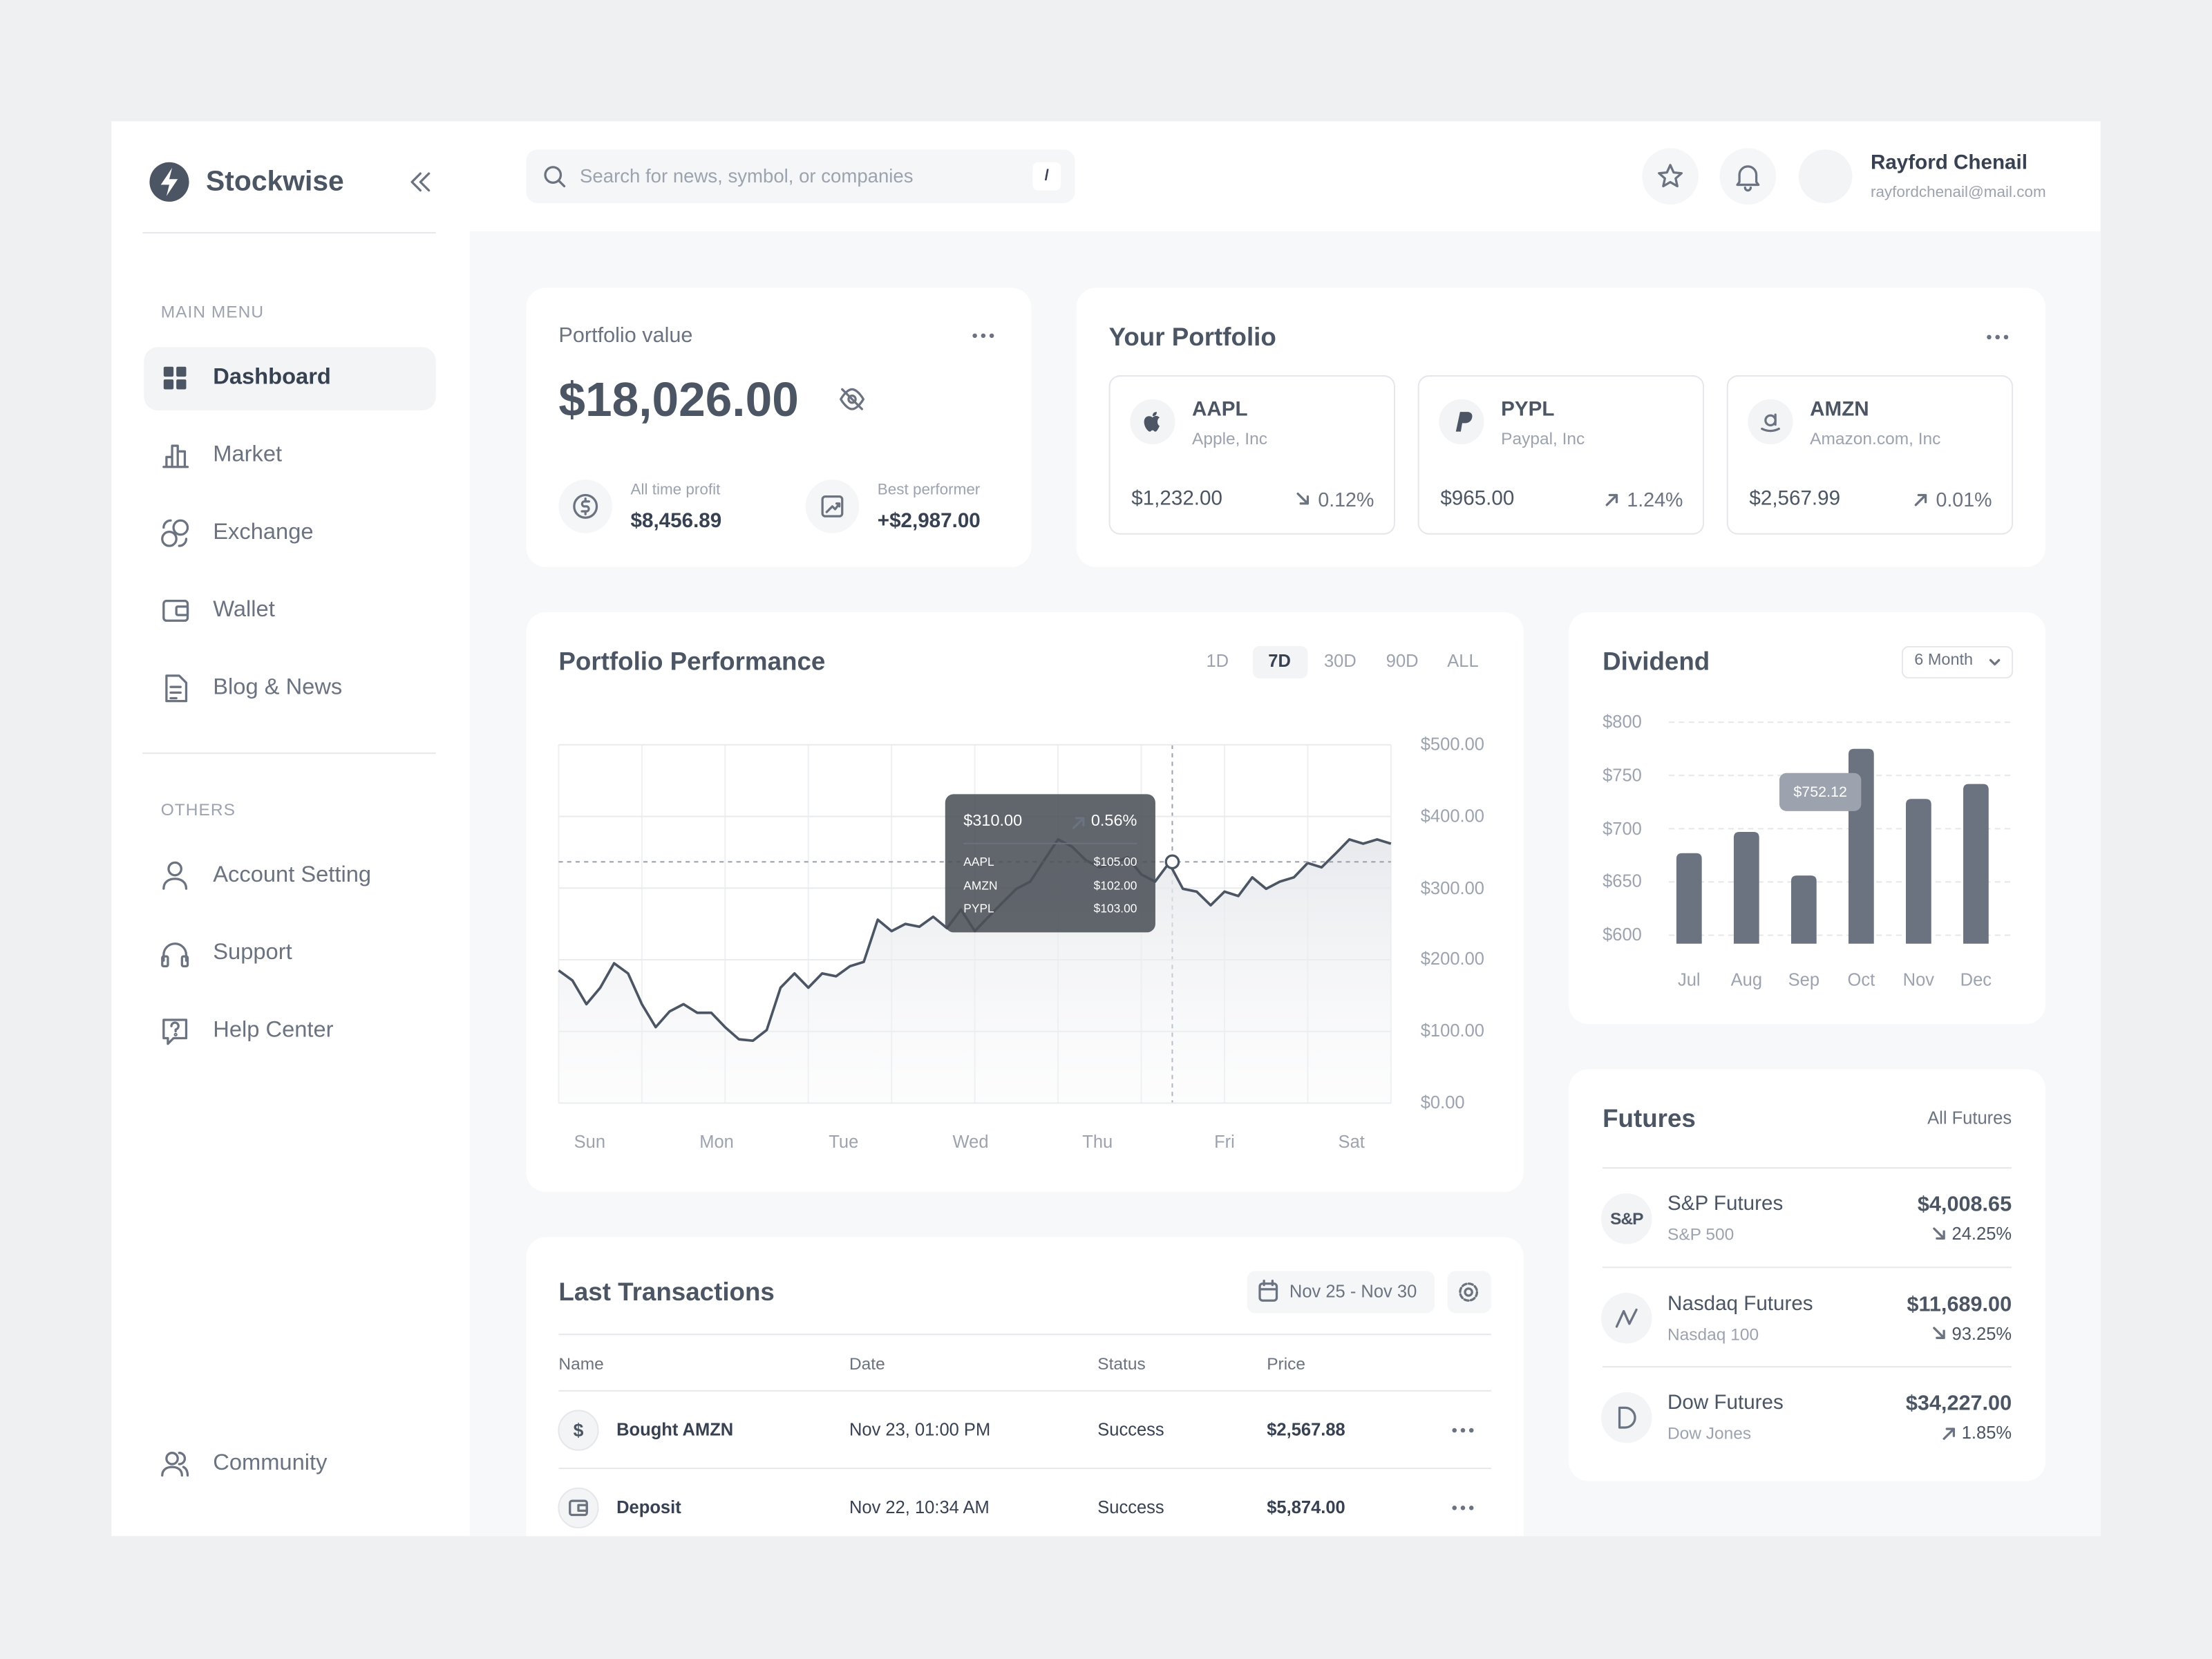 The width and height of the screenshot is (2212, 1659). Describe the element at coordinates (1981, 1234) in the screenshot. I see `futures-change: 24.25%` at that location.